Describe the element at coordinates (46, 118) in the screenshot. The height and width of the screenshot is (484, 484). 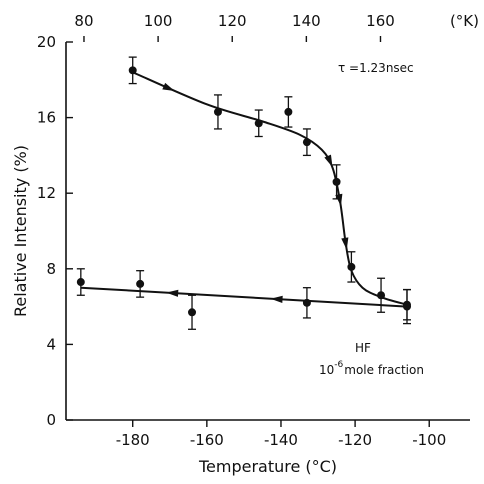
I see `y-tick-label: 16` at that location.